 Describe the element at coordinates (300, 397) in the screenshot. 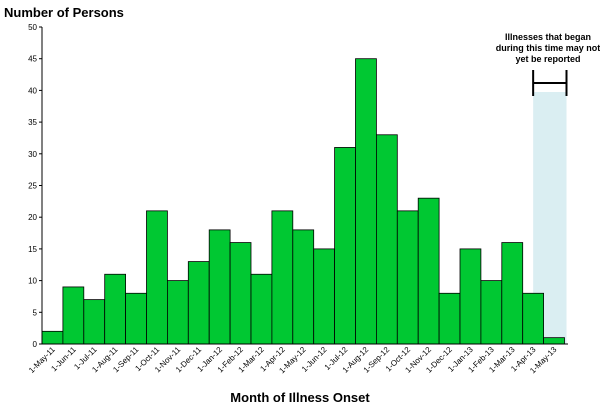

I see `x-axis-title: Month of Illness Onset` at that location.